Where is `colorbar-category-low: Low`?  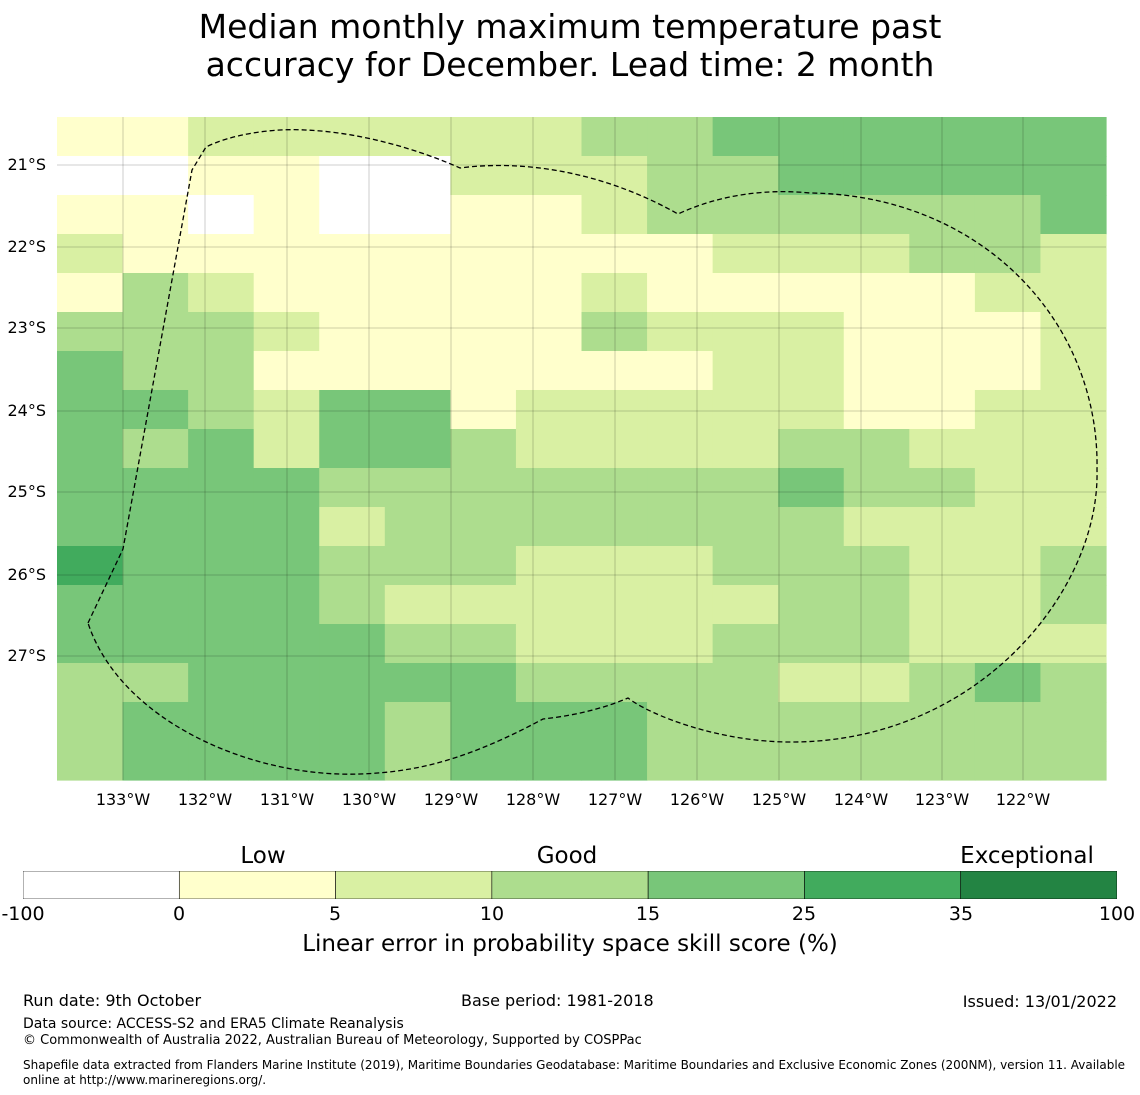
colorbar-category-low: Low is located at coordinates (263, 856).